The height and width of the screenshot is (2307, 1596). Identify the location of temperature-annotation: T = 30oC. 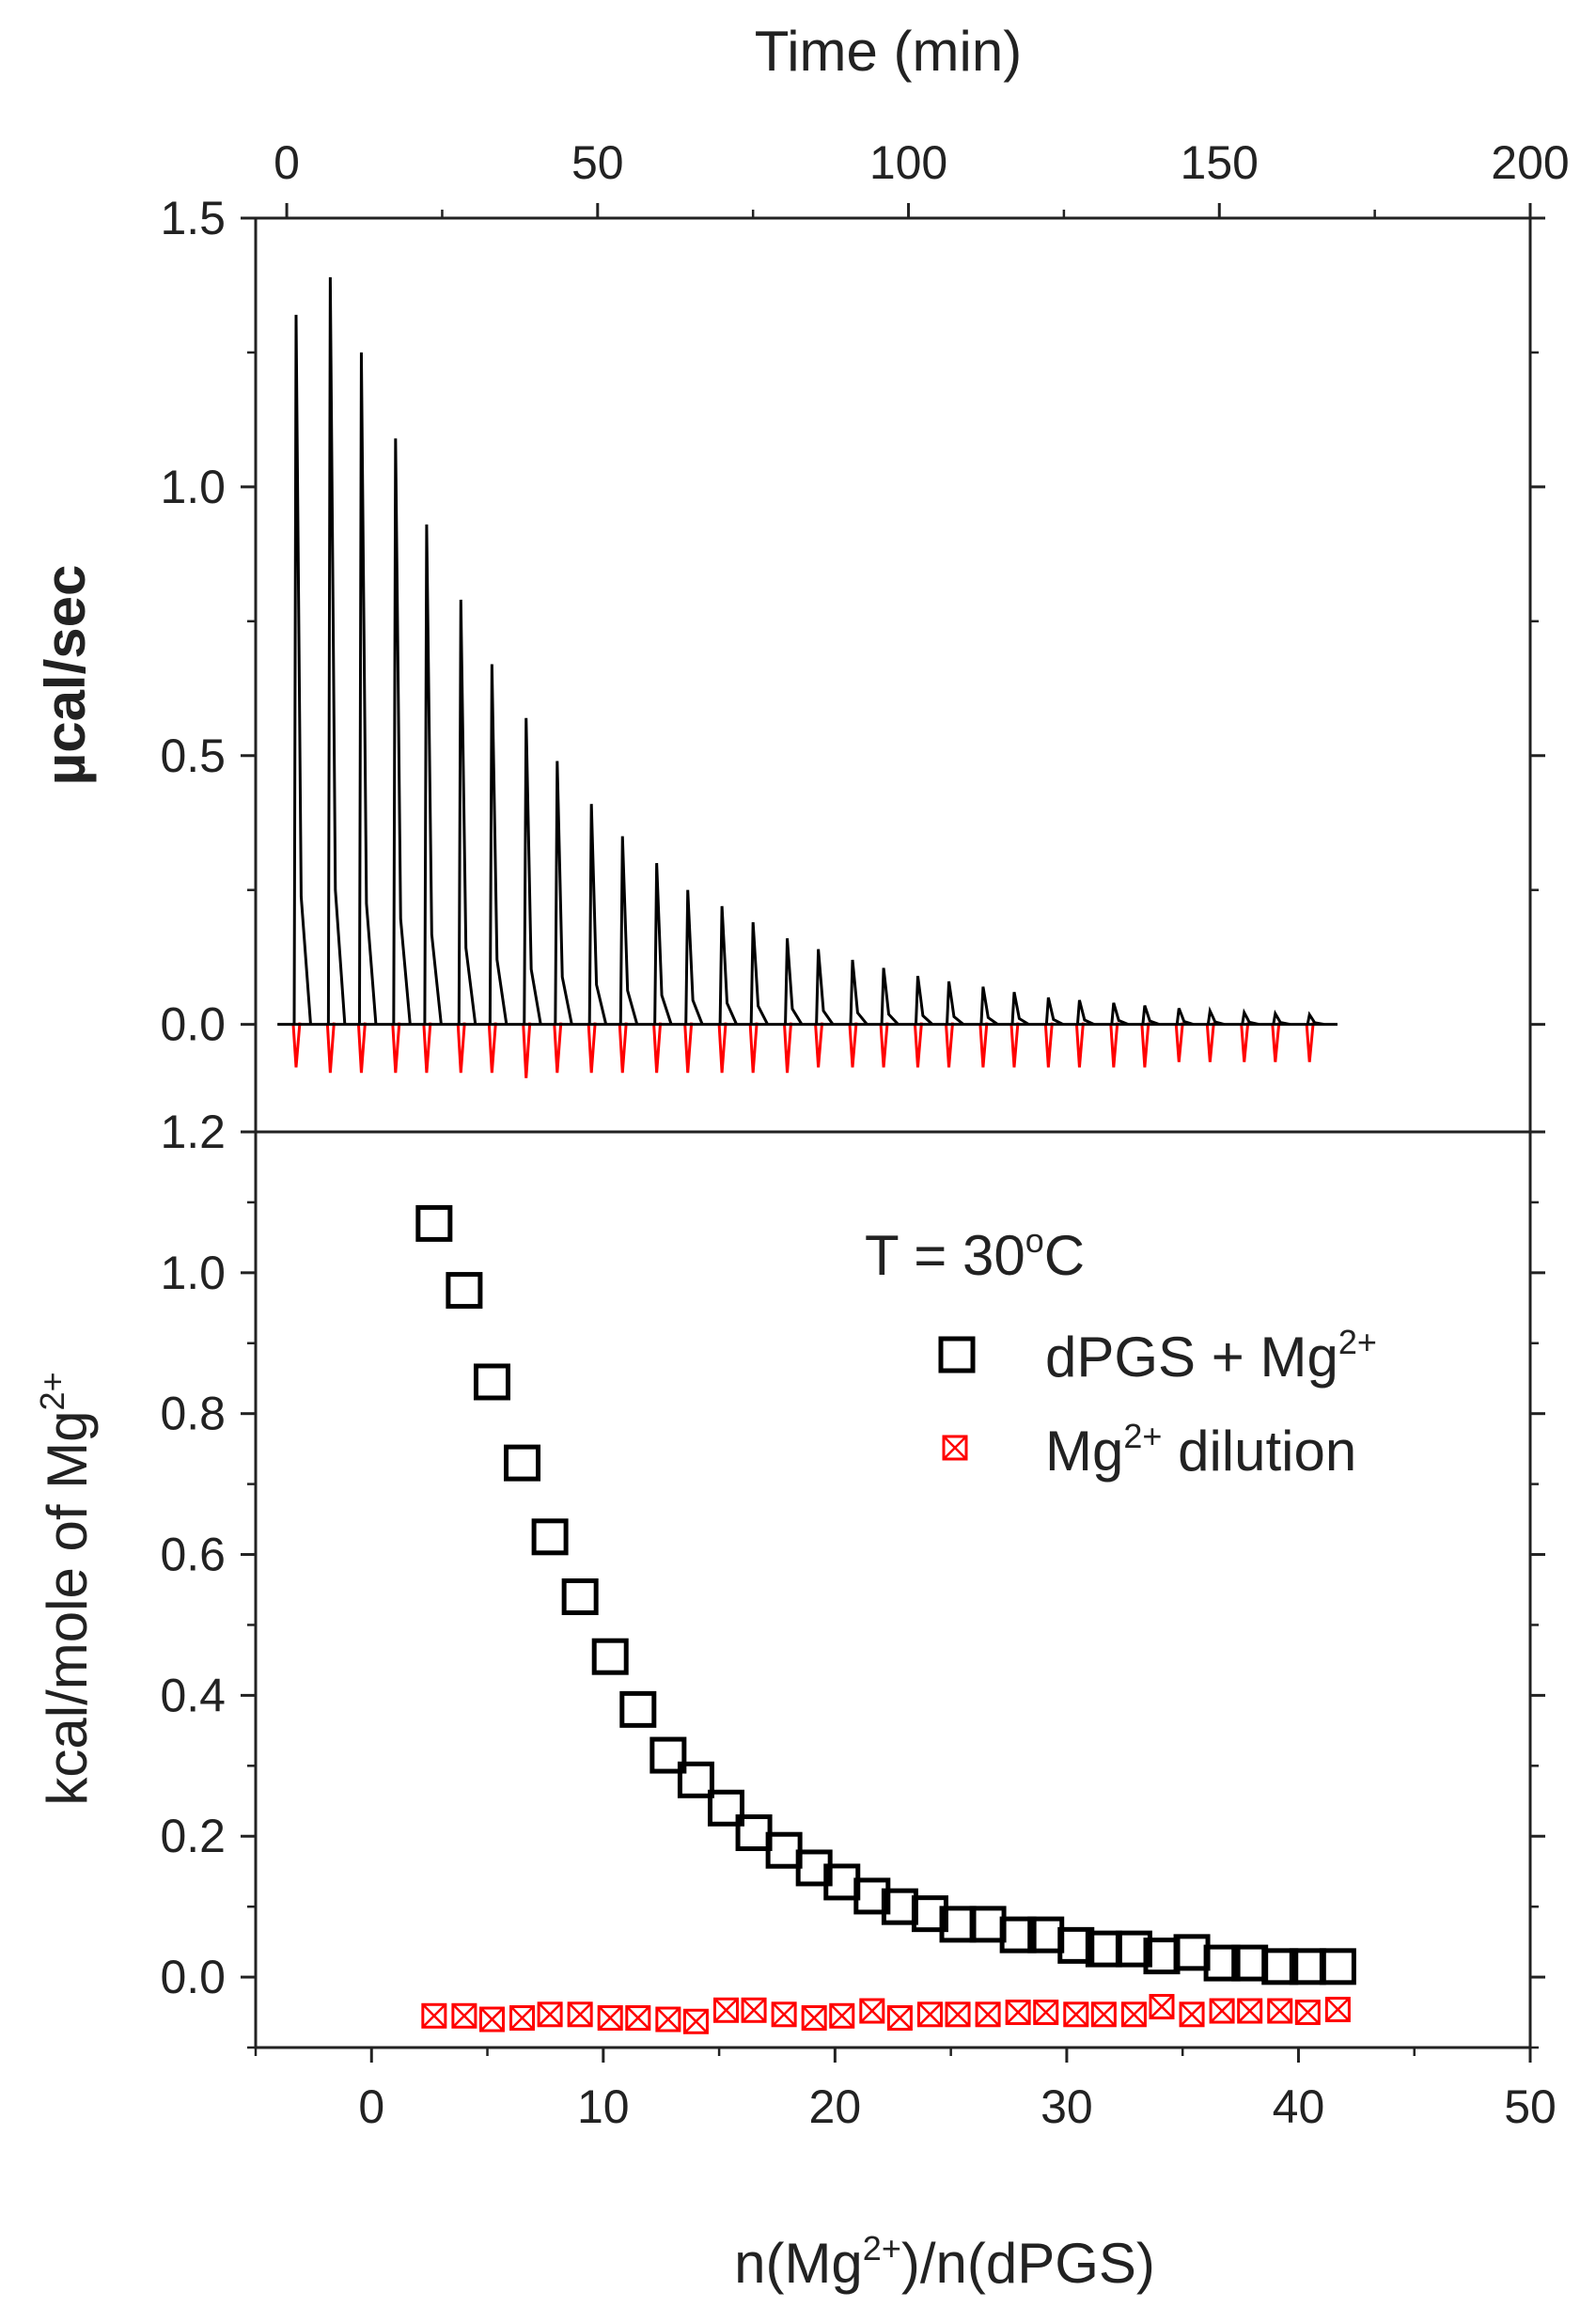
(975, 1254).